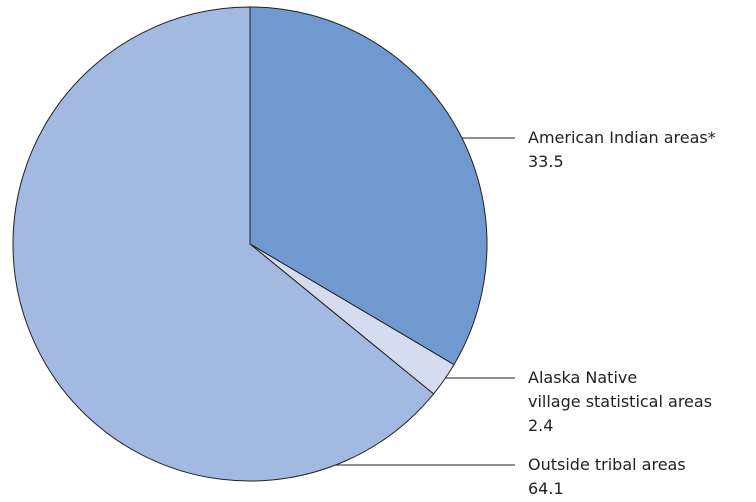 Image resolution: width=756 pixels, height=502 pixels. Describe the element at coordinates (546, 161) in the screenshot. I see `value-label: 33.5` at that location.